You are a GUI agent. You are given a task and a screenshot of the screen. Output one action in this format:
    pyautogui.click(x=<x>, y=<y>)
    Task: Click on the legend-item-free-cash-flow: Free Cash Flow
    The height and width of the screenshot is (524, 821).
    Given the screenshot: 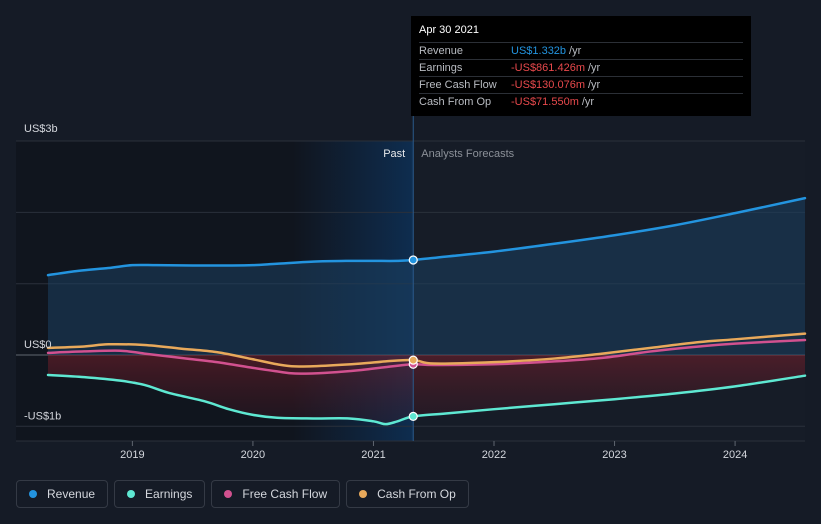 What is the action you would take?
    pyautogui.click(x=276, y=494)
    